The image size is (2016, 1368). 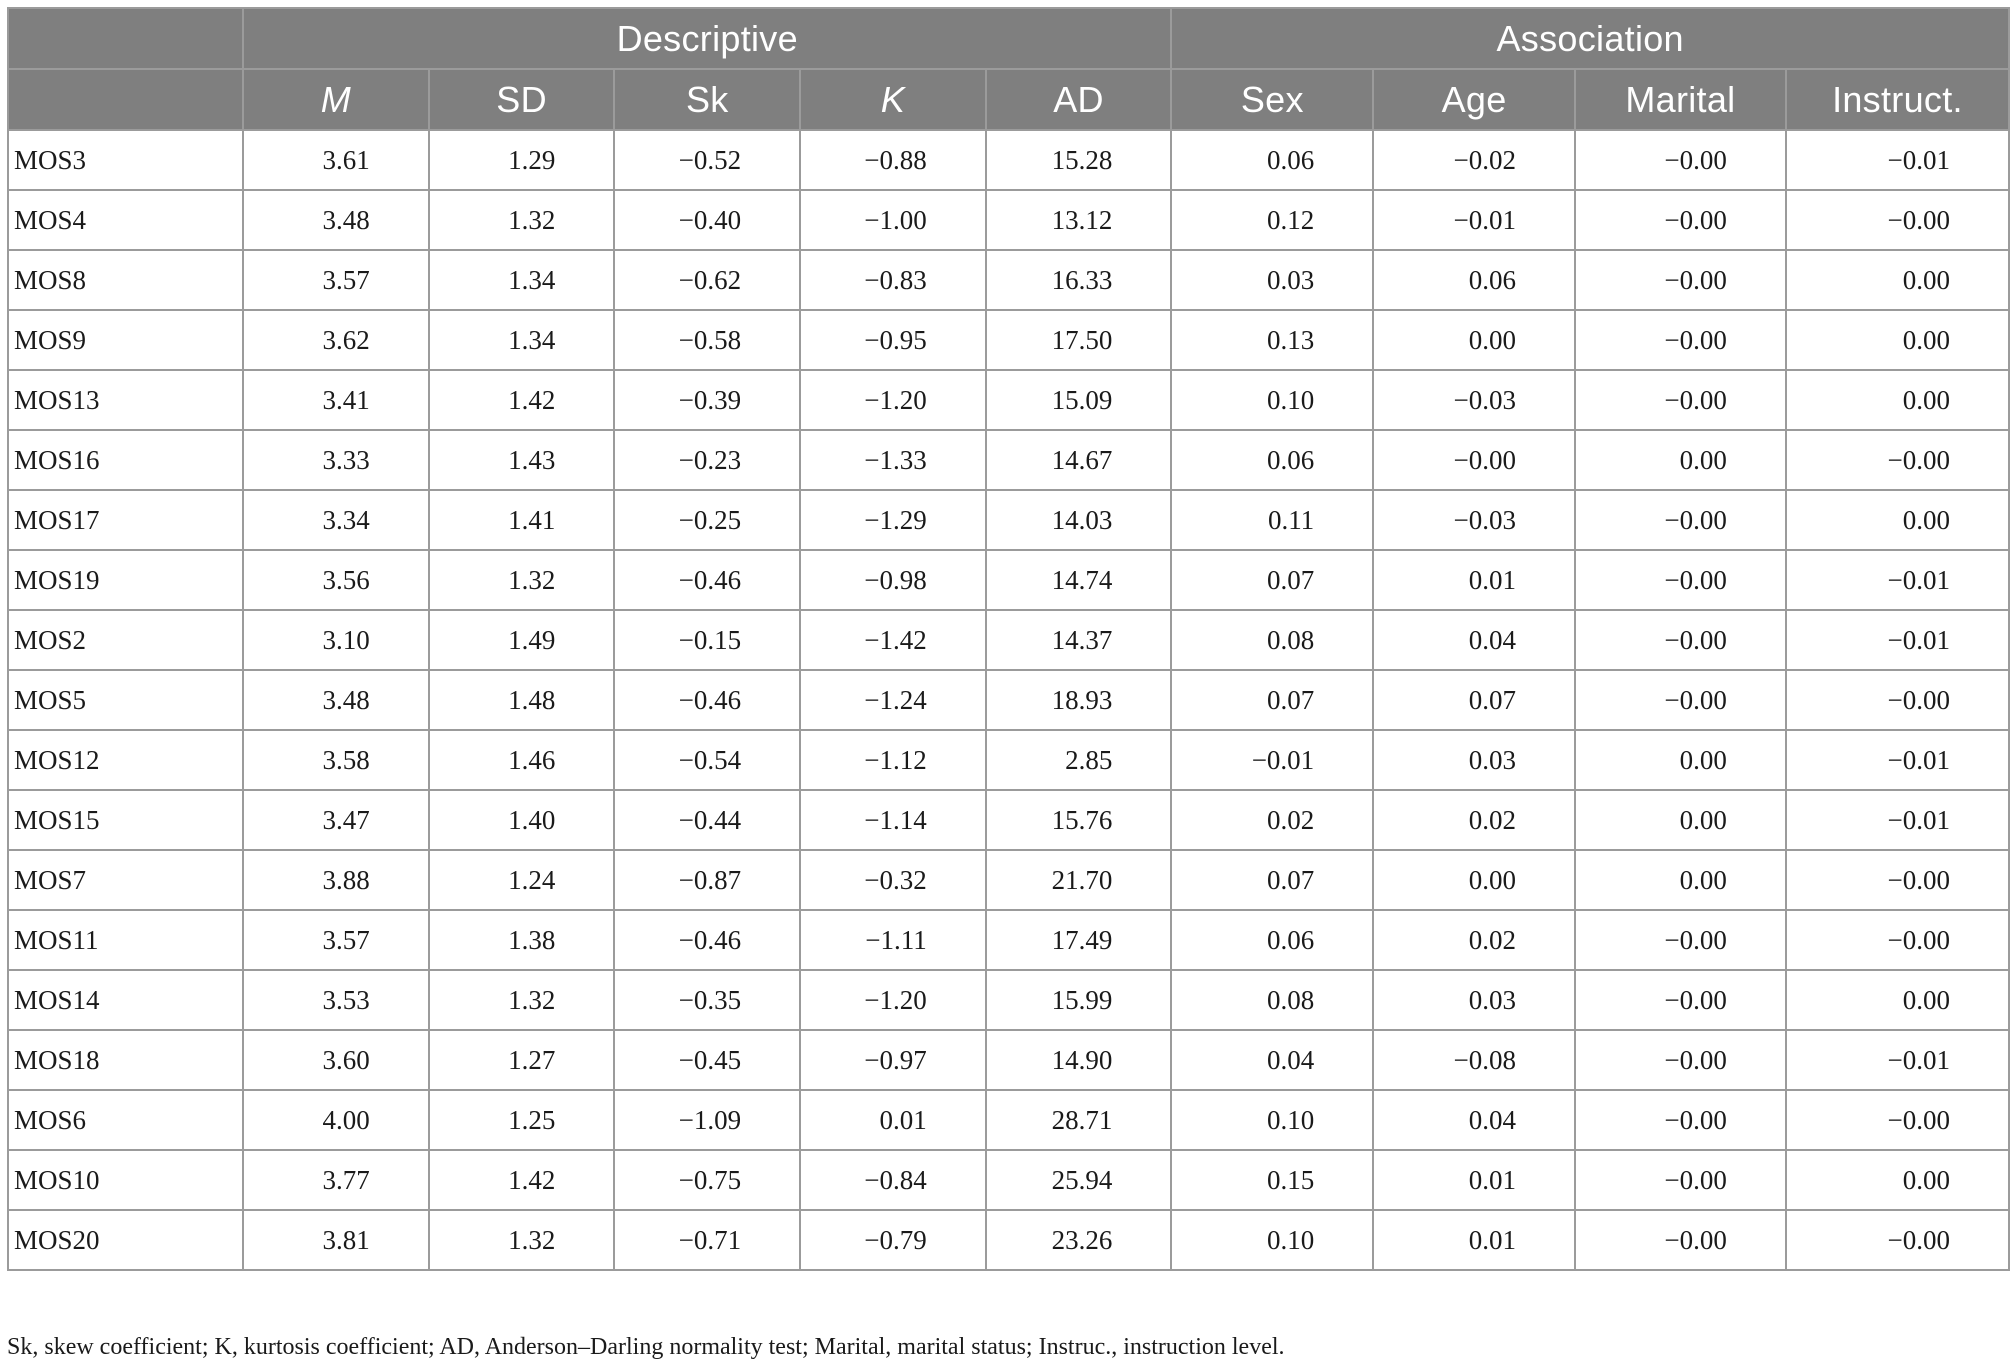 What do you see at coordinates (336, 99) in the screenshot?
I see `column-header-m: M` at bounding box center [336, 99].